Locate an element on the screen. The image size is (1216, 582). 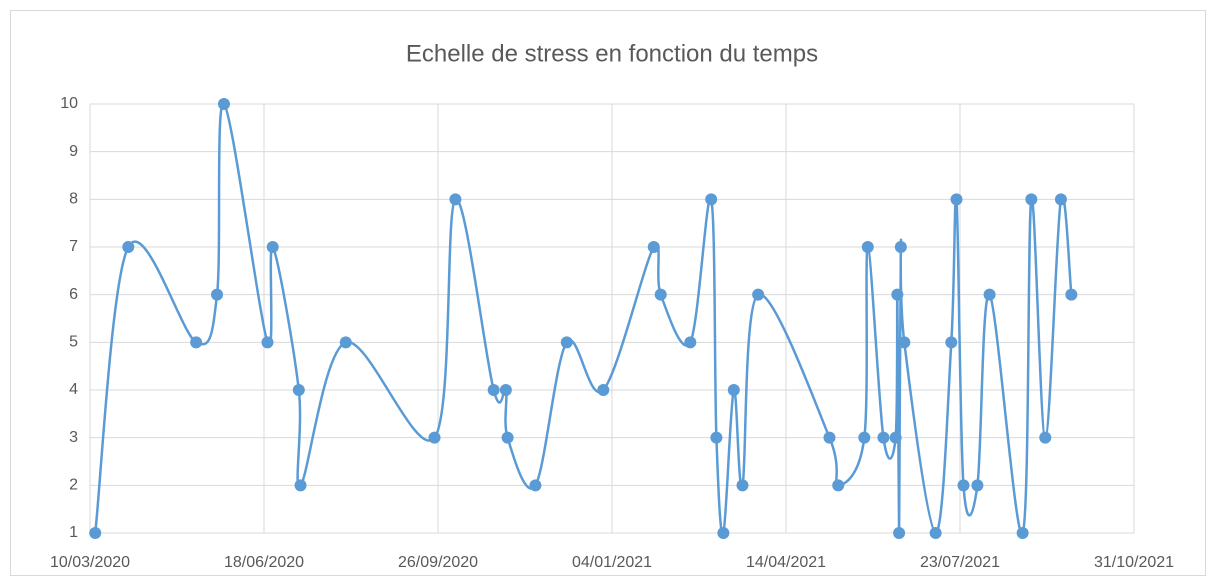
y-tick-label: 7 is located at coordinates (73, 246).